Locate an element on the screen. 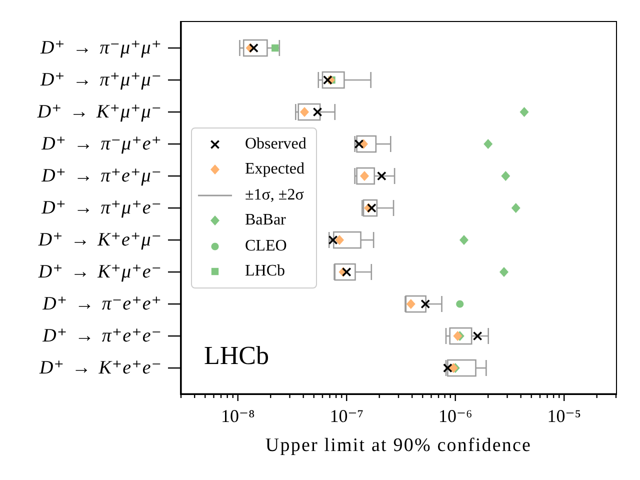  legend-label: Expected is located at coordinates (275, 169).